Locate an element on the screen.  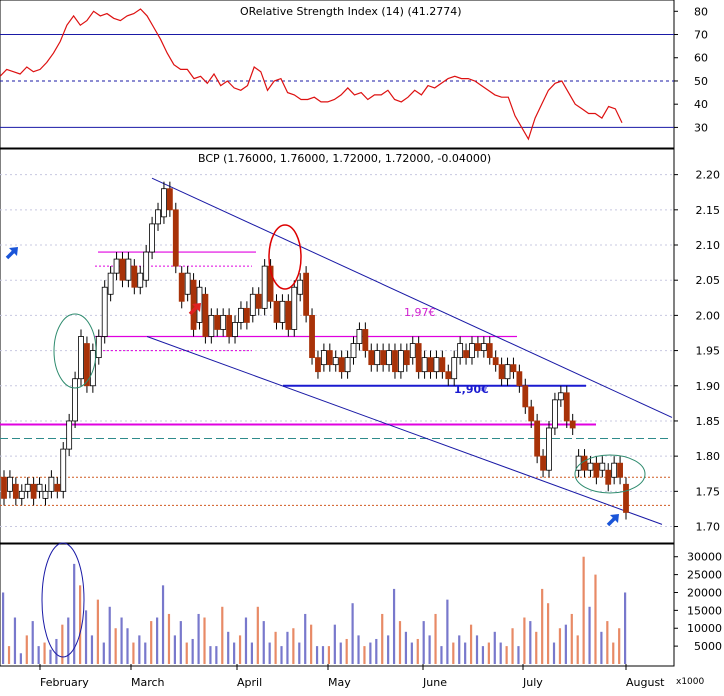
price-tick-label: 1.85 is located at coordinates (708, 421).